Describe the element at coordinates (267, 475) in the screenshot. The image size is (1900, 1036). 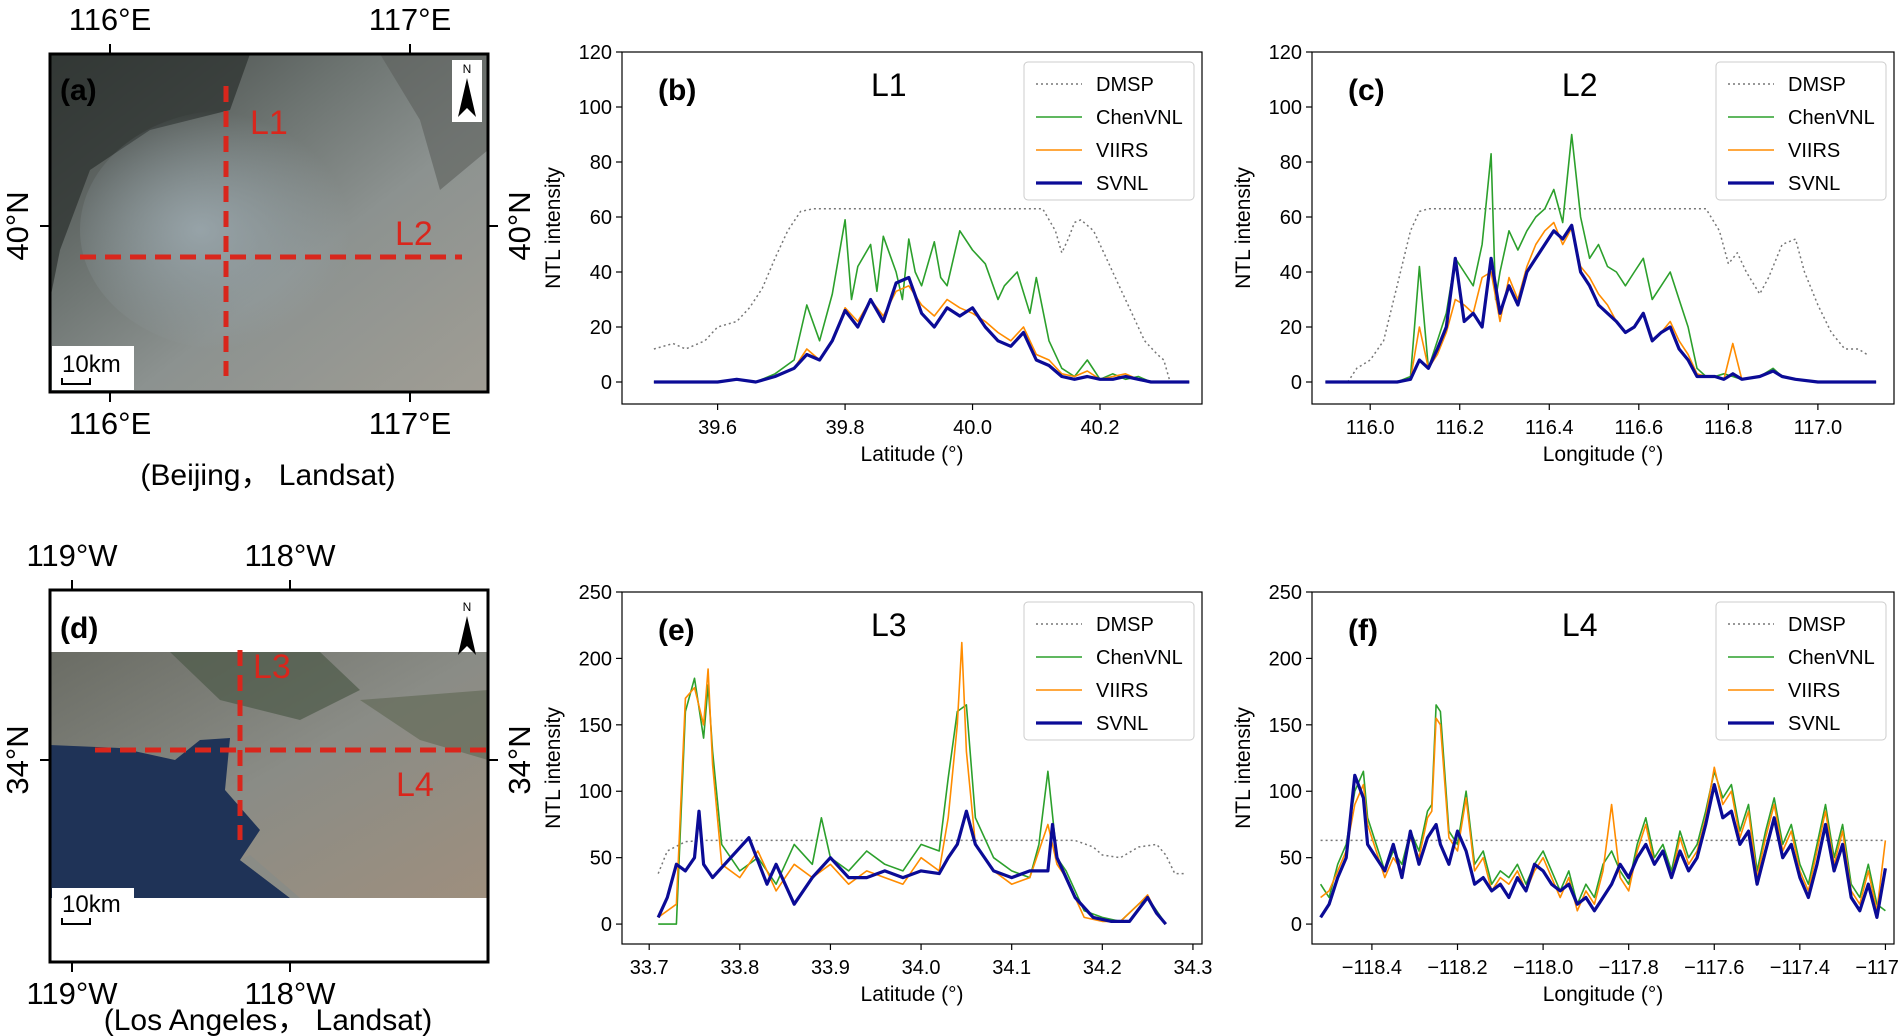
I see `map-caption-beijing: (Beijing， Landsat)` at that location.